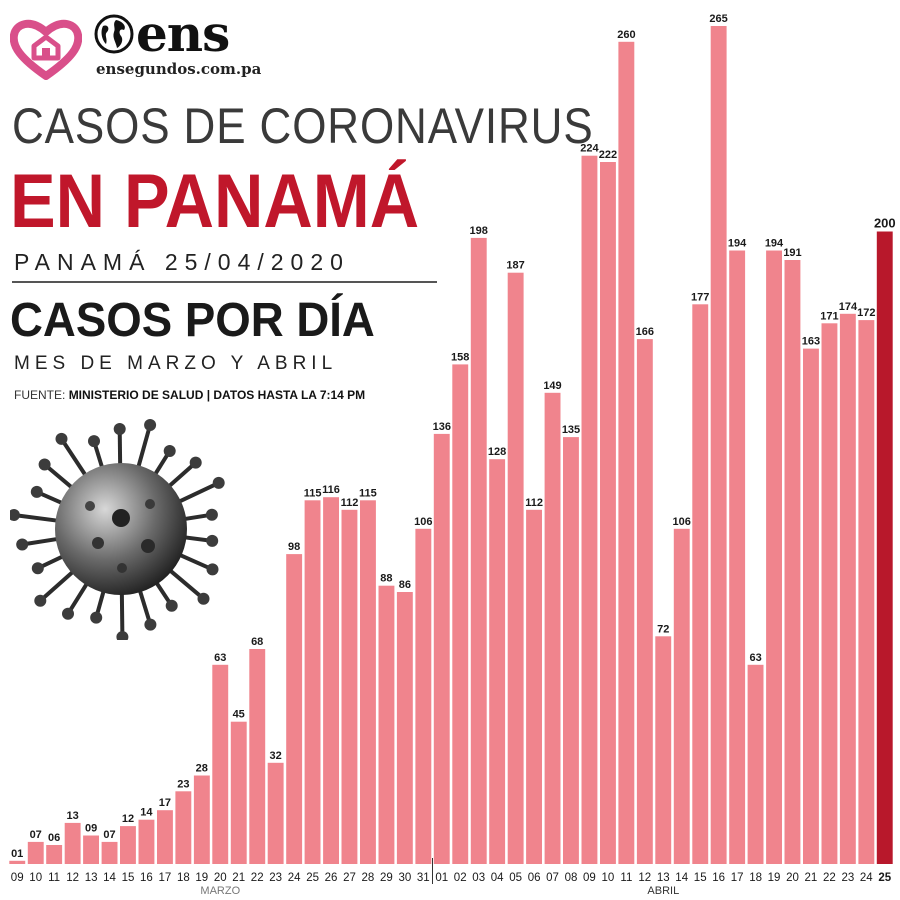 This screenshot has height=900, width=900. I want to click on x-tick-label: 26, so click(331, 878).